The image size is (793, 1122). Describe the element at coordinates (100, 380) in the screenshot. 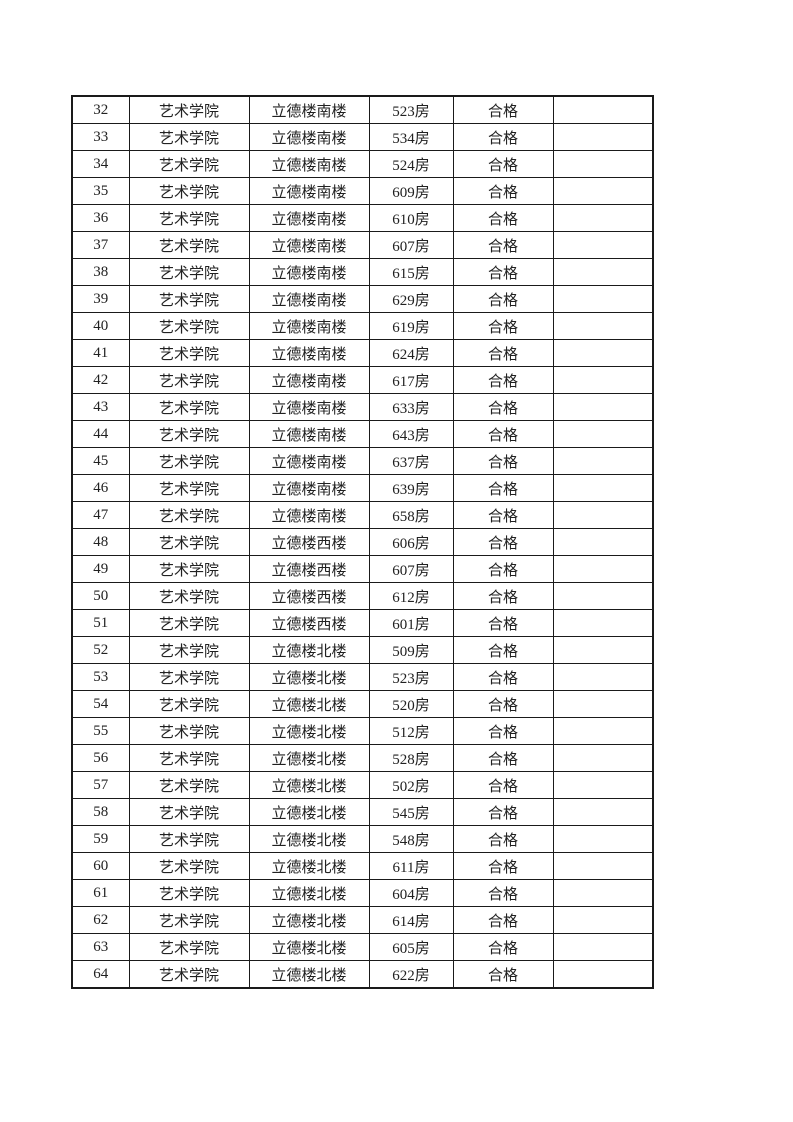

I see `row-number-cell: 42` at that location.